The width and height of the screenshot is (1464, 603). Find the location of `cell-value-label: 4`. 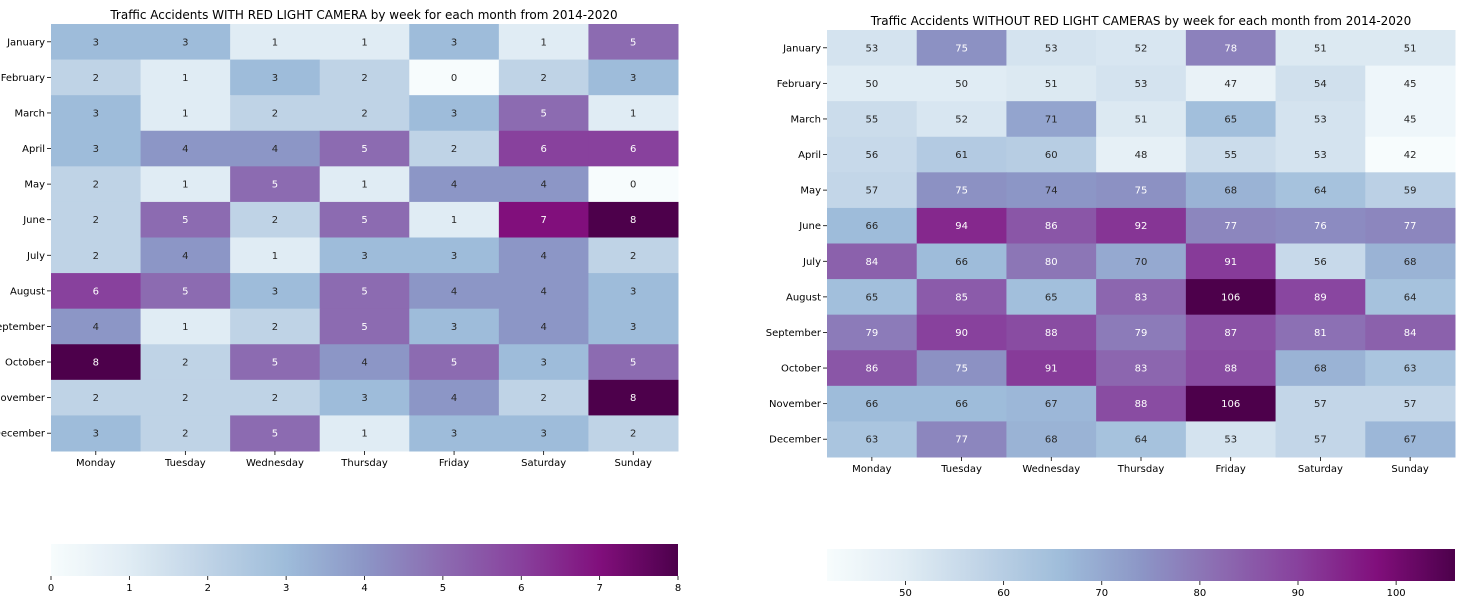

cell-value-label: 4 is located at coordinates (454, 291).